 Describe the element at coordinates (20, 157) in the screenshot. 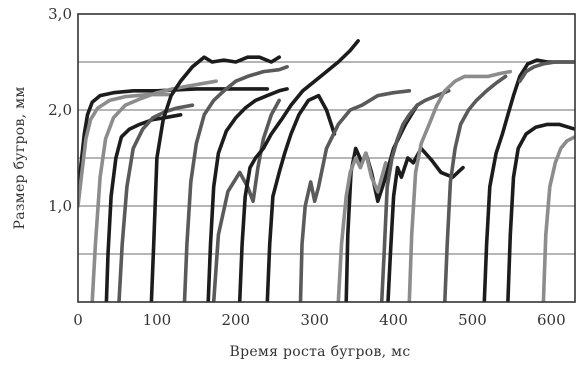

I see `y-axis-label: Размер бугров, мм` at that location.